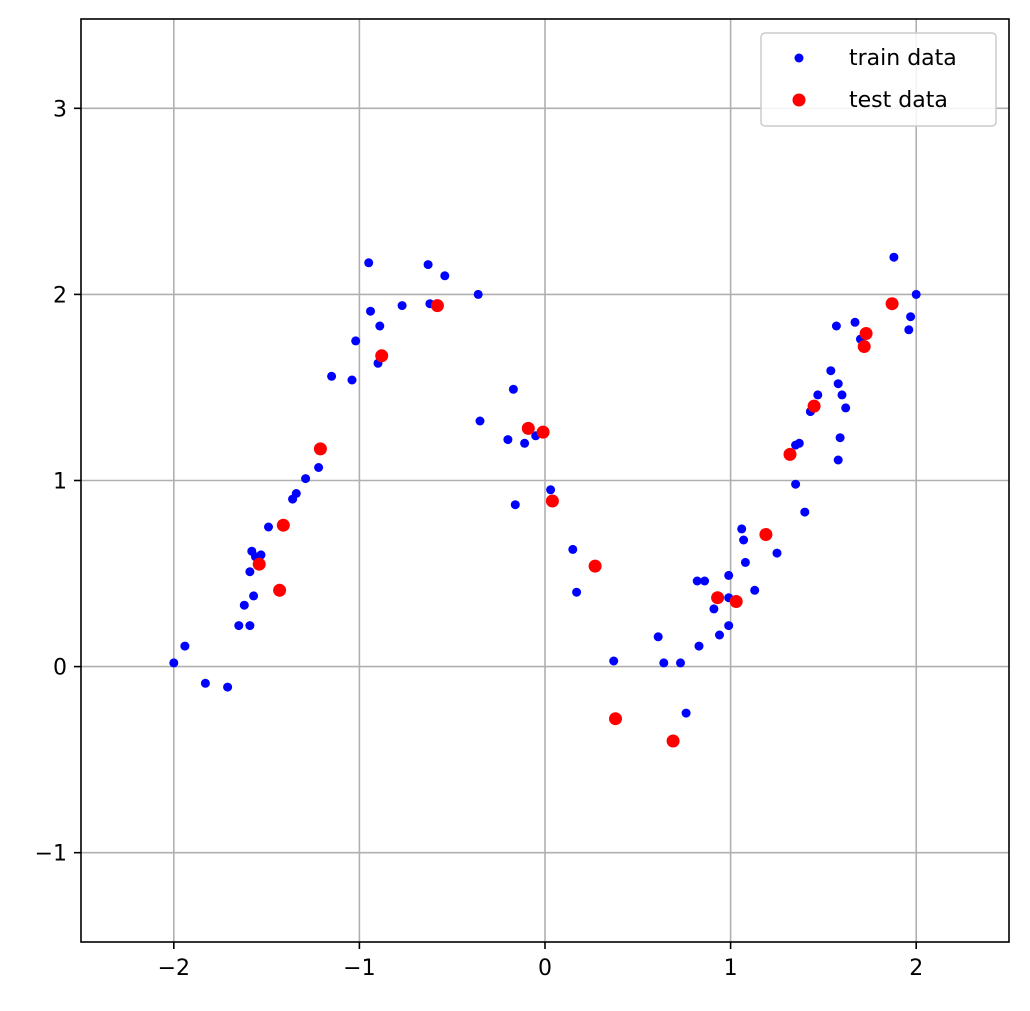 This screenshot has height=1011, width=1030. I want to click on x-tick-label: 0, so click(545, 968).